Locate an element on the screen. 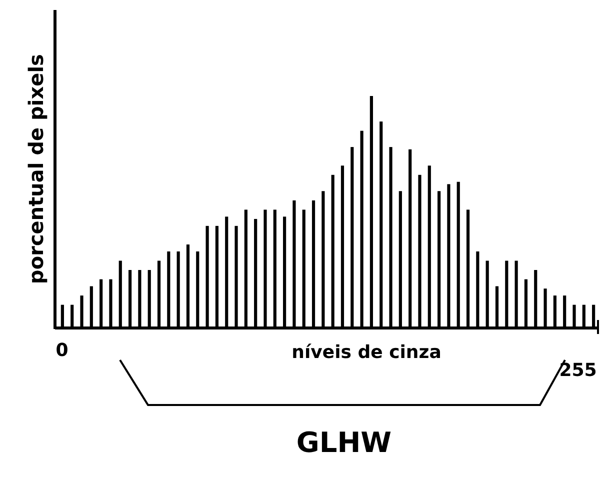 This screenshot has height=483, width=610. text: GLHW is located at coordinates (344, 442).